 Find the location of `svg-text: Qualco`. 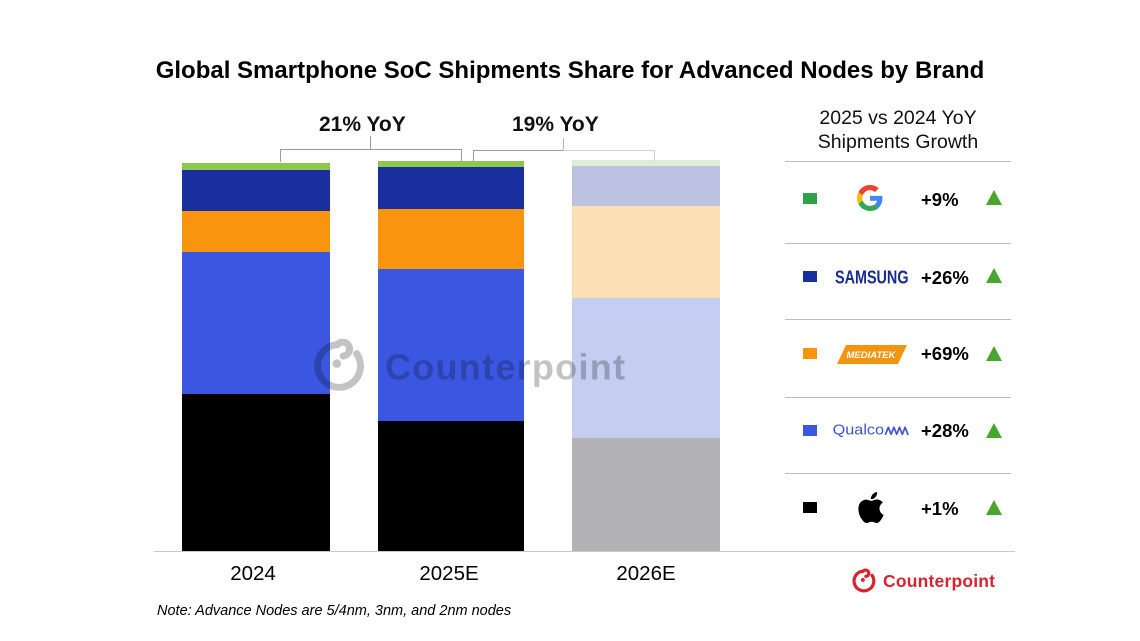

svg-text: Qualco is located at coordinates (859, 430).